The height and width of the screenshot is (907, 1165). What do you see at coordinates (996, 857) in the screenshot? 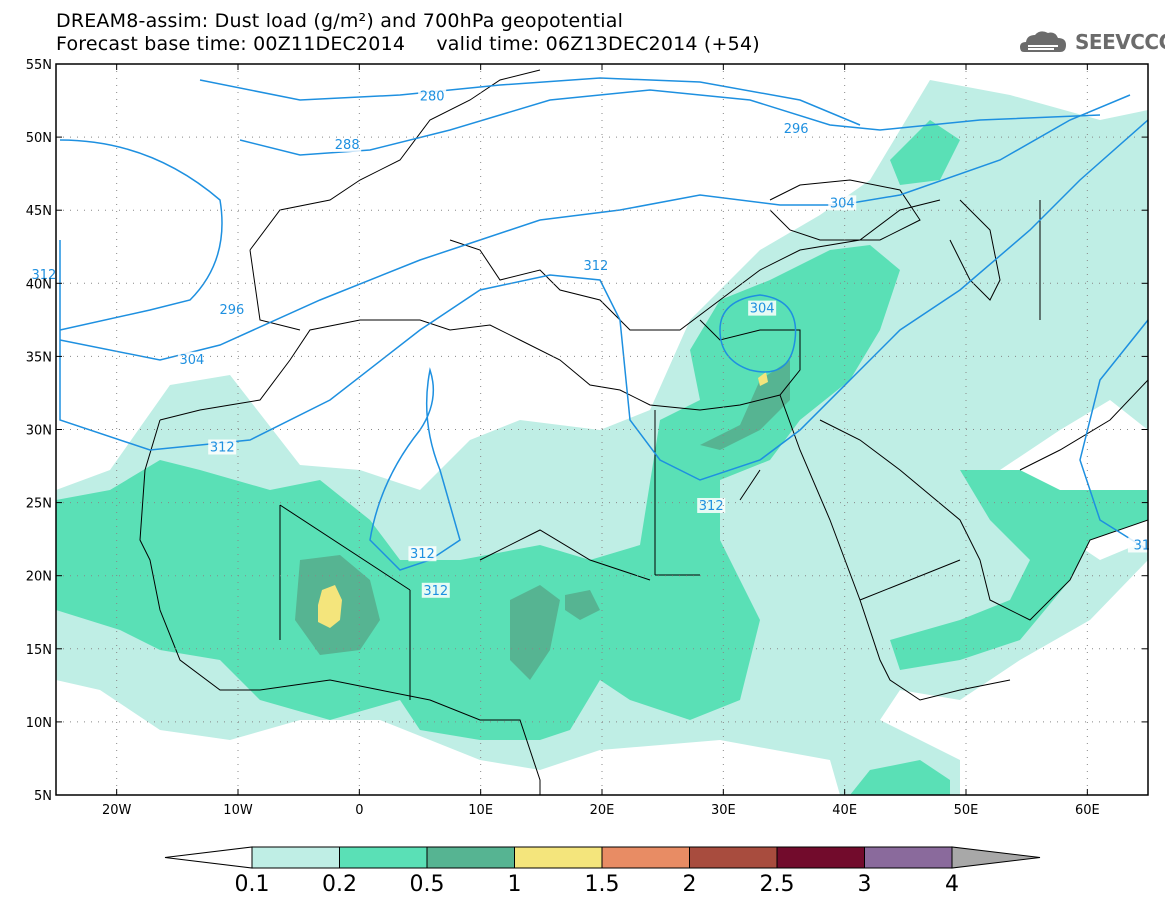
I see `colorbar-arrow-high` at bounding box center [996, 857].